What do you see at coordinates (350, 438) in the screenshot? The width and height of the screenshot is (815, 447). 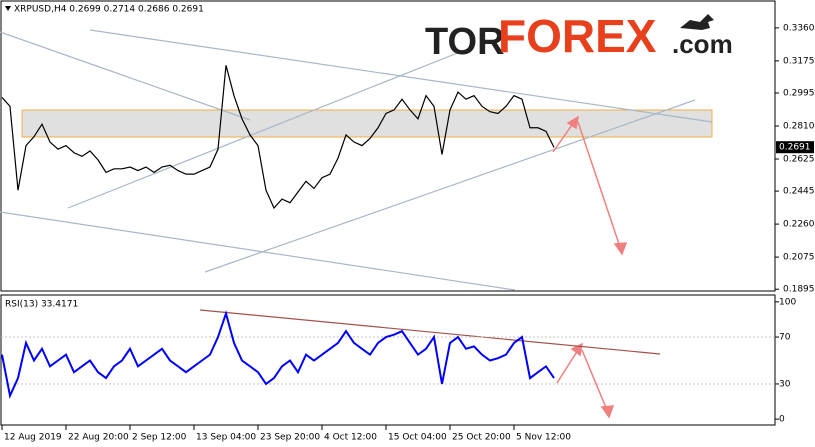 I see `x-tick-label: 4 Oct 12:00` at bounding box center [350, 438].